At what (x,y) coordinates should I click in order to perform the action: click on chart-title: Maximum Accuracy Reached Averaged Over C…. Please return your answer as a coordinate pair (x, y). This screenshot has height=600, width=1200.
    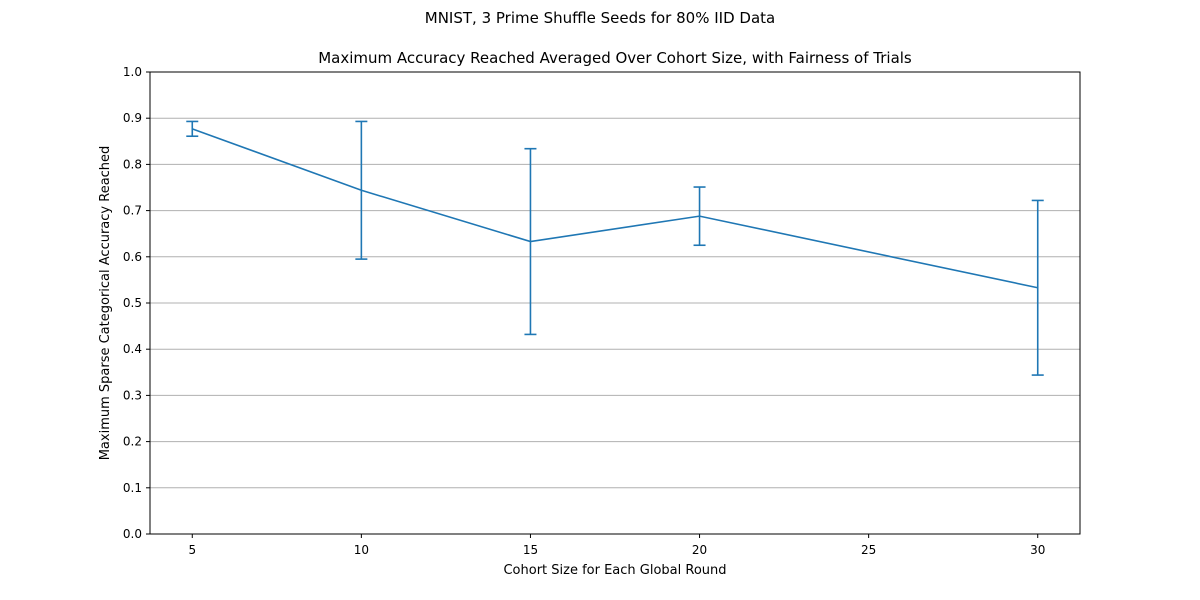
    Looking at the image, I should click on (615, 58).